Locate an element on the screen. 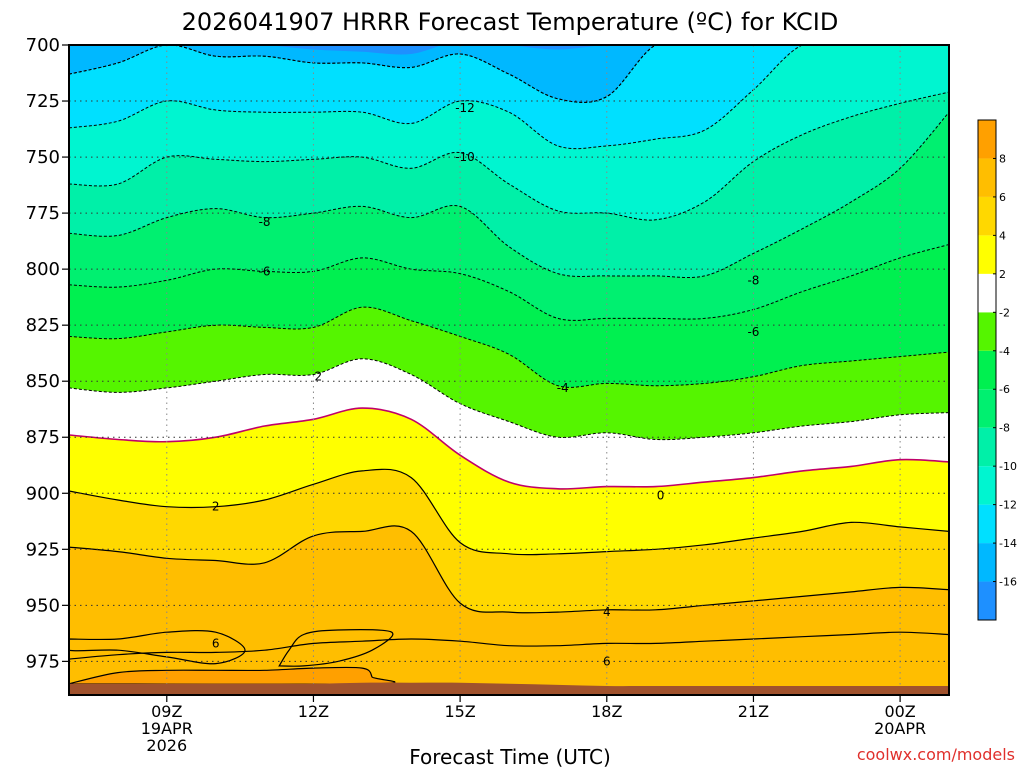 The height and width of the screenshot is (768, 1024). colorbar-label: 6 is located at coordinates (1002, 197).